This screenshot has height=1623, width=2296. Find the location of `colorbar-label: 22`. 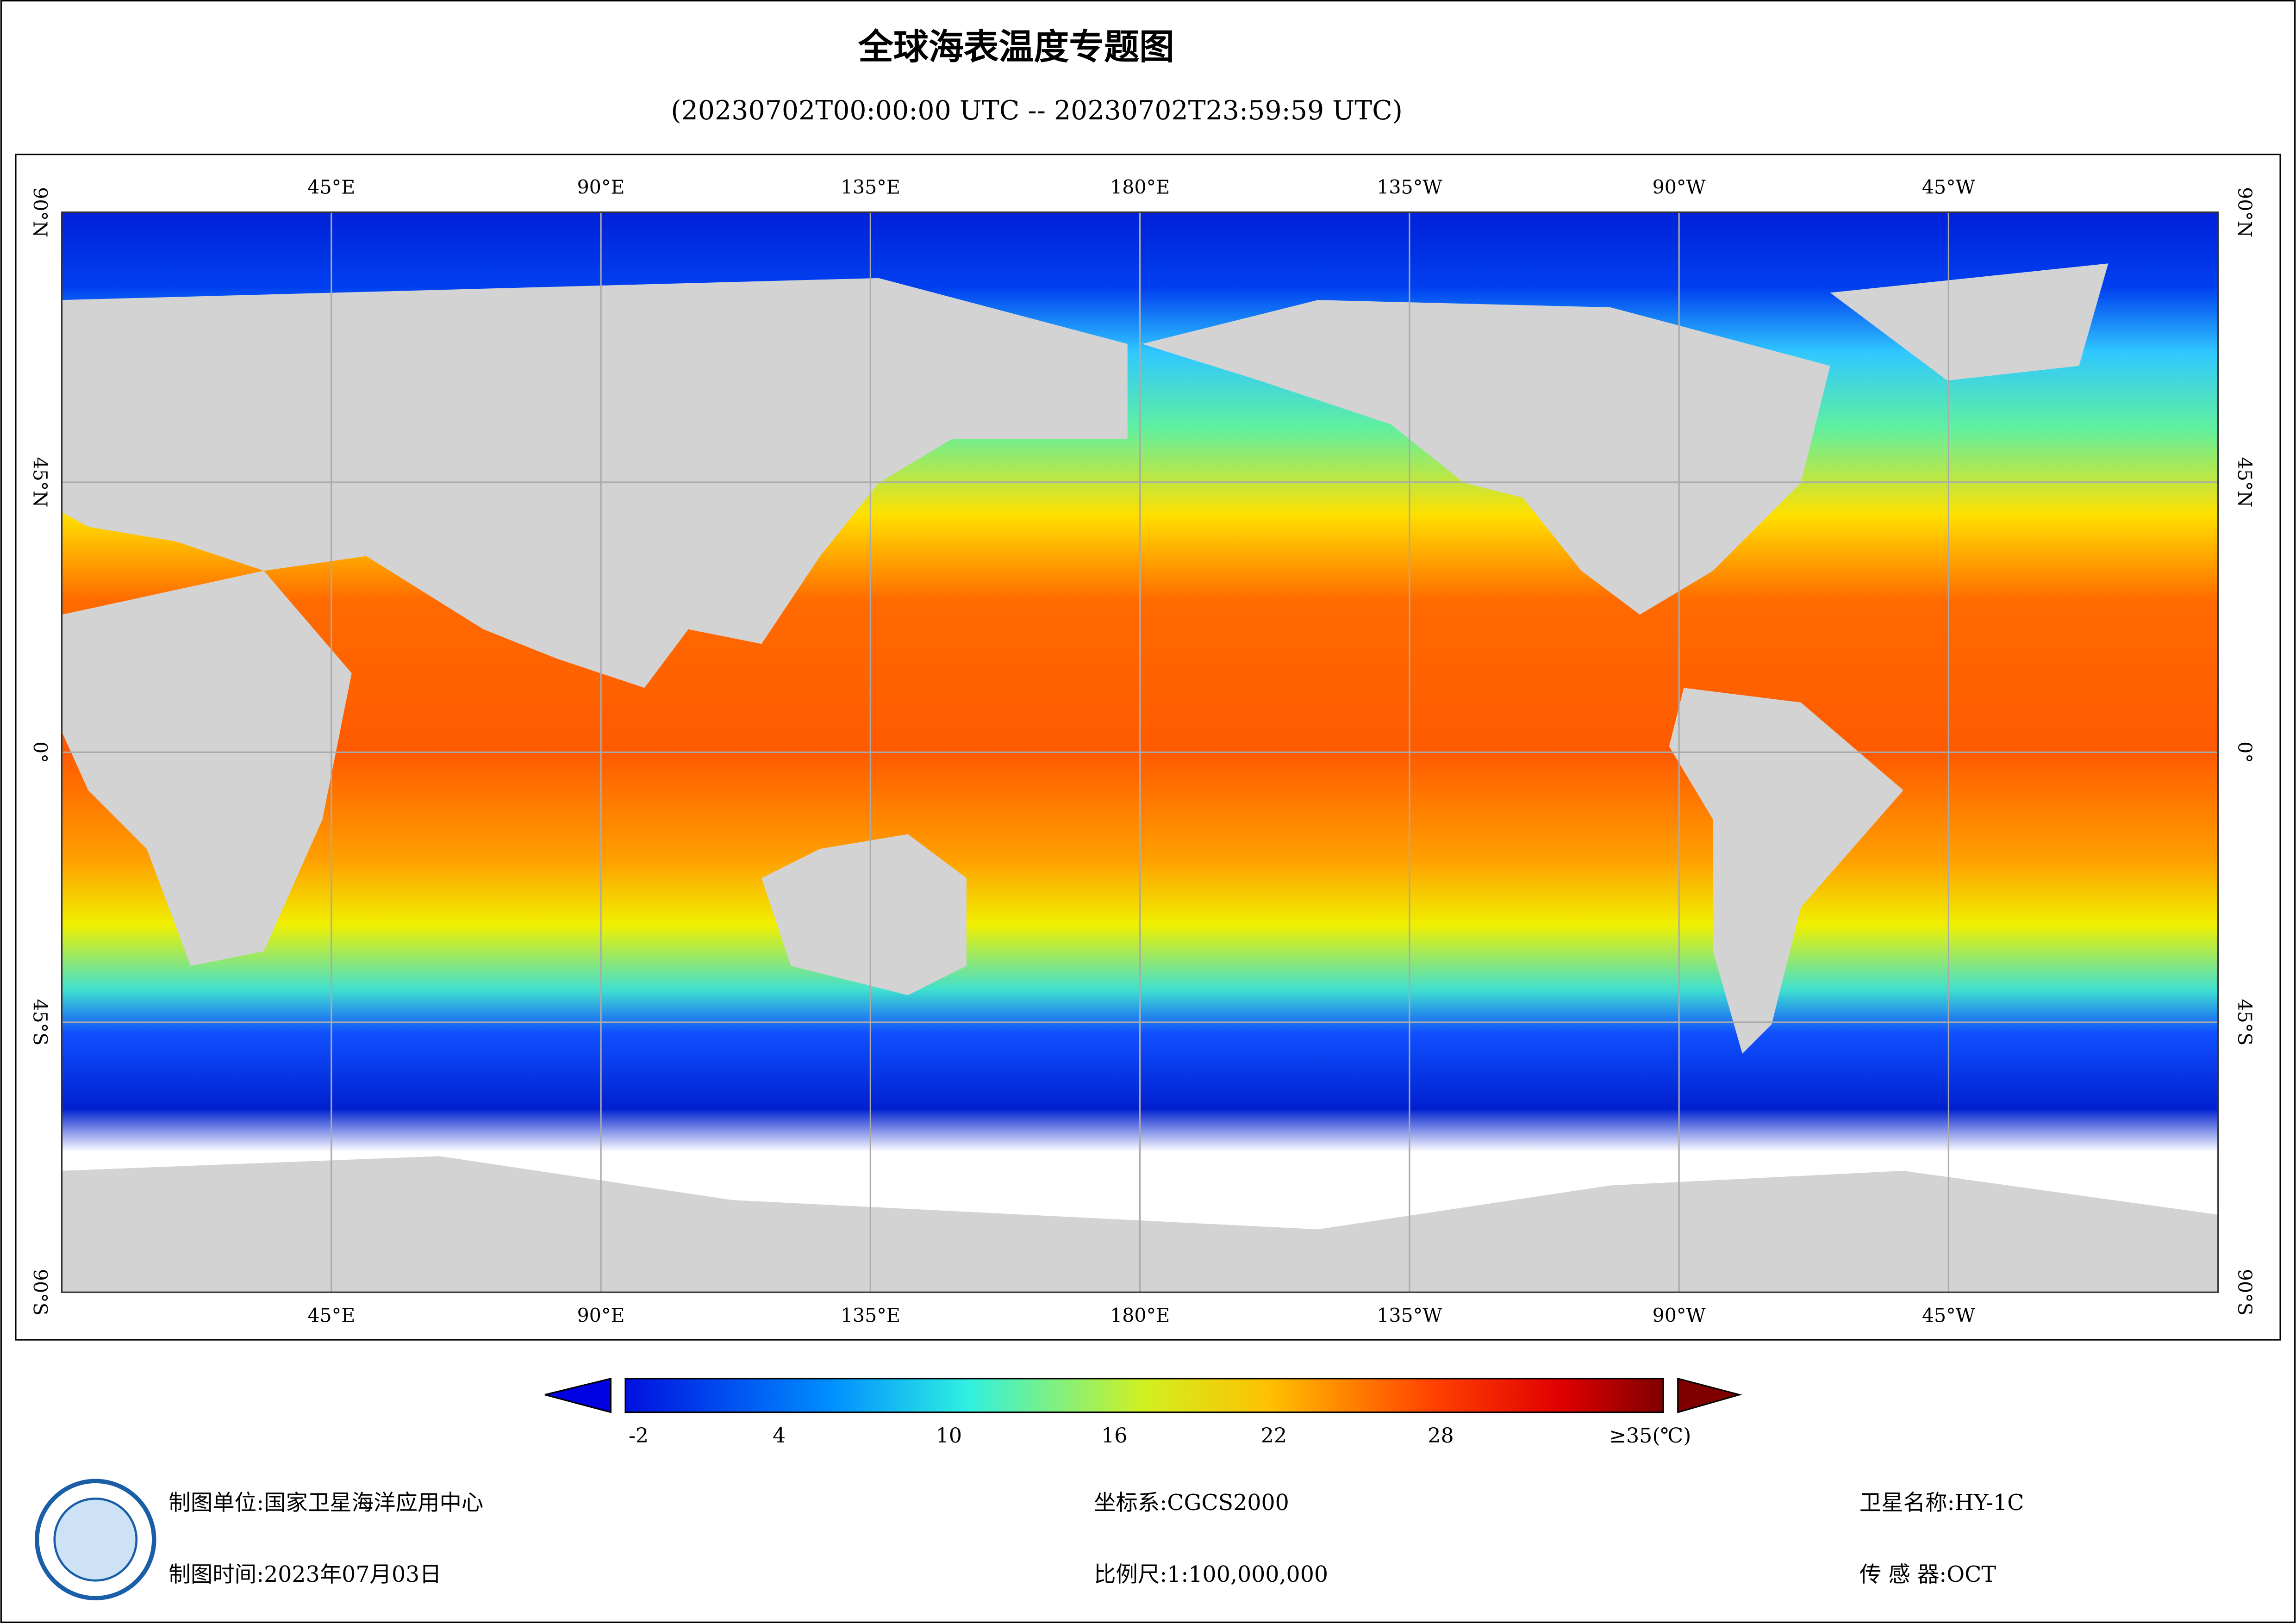

colorbar-label: 22 is located at coordinates (1274, 1436).